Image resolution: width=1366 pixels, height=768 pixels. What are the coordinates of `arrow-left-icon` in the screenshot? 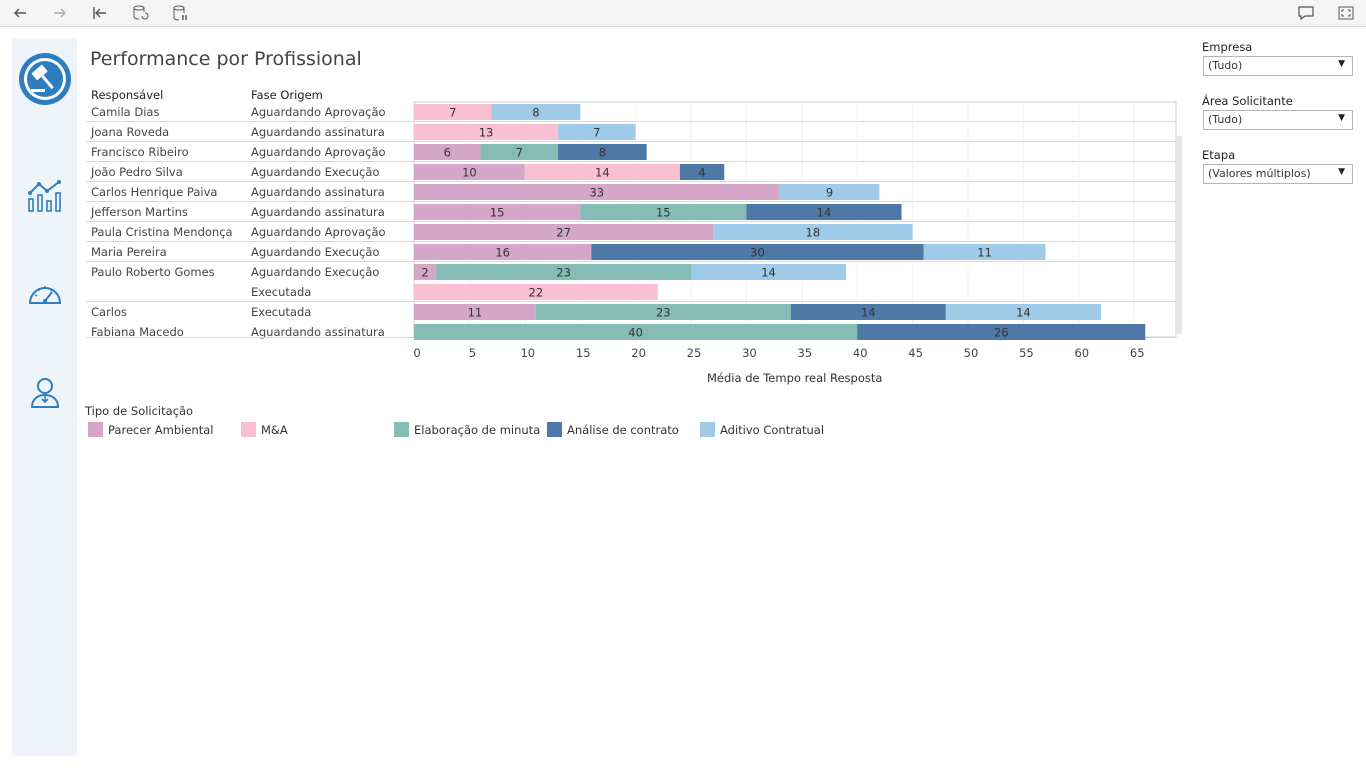 It's located at (20, 13).